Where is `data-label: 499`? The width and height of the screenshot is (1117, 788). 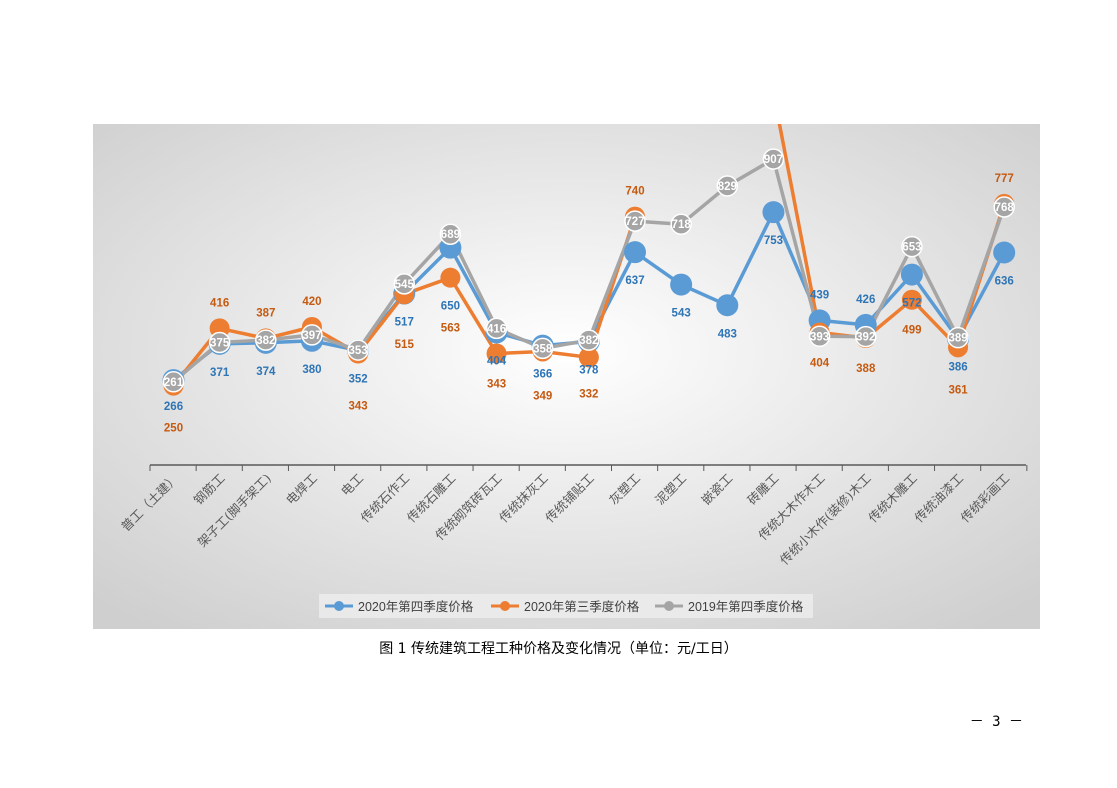 data-label: 499 is located at coordinates (911, 331).